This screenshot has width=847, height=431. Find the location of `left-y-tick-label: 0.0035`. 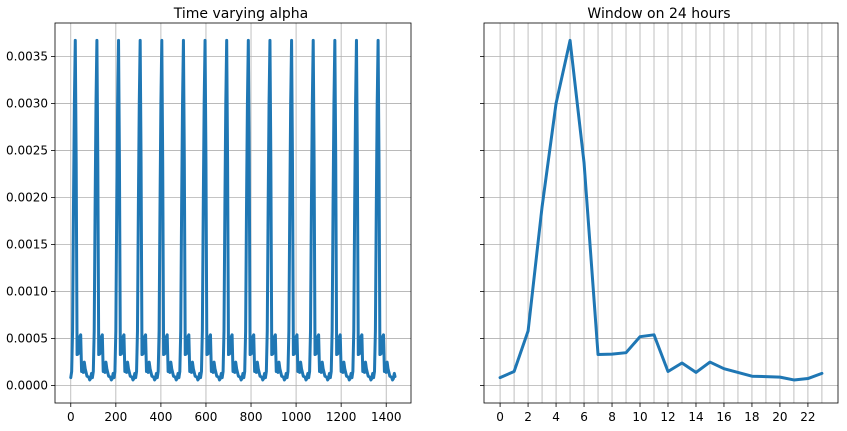

left-y-tick-label: 0.0035 is located at coordinates (27, 56).